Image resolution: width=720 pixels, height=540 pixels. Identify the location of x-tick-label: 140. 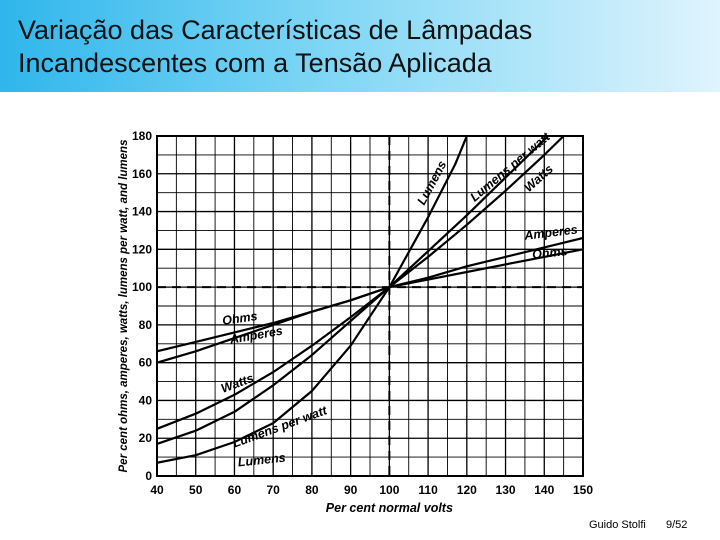
(544, 490).